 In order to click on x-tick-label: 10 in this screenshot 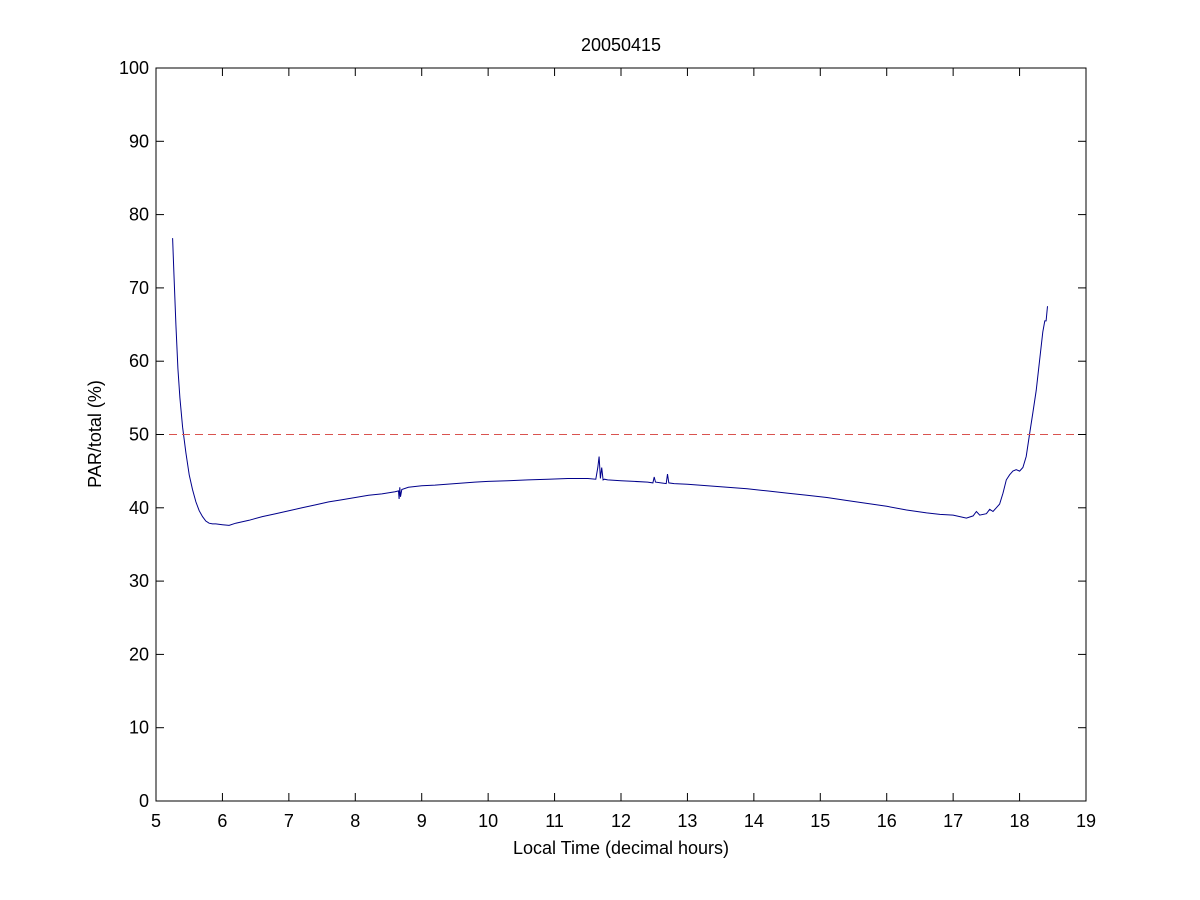, I will do `click(488, 821)`.